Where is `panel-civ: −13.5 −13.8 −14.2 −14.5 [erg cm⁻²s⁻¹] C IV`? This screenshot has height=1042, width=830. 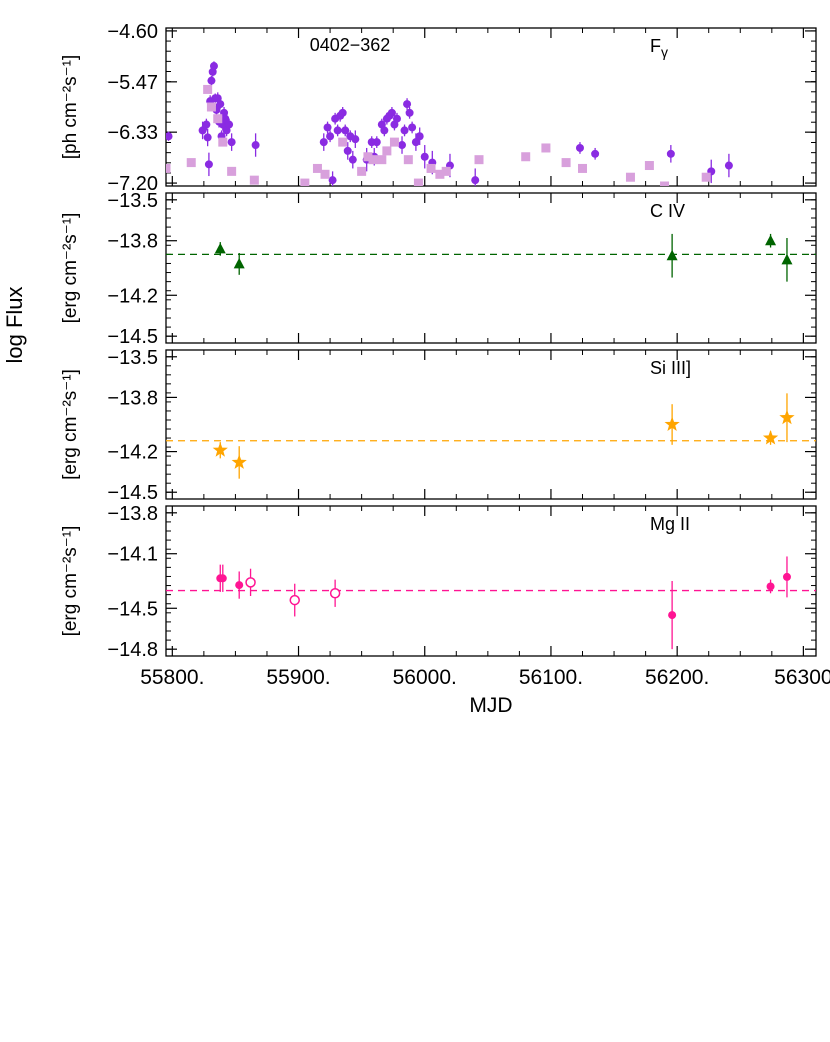
panel-civ: −13.5 −13.8 −14.2 −14.5 [erg cm⁻²s⁻¹] C IV is located at coordinates (438, 269).